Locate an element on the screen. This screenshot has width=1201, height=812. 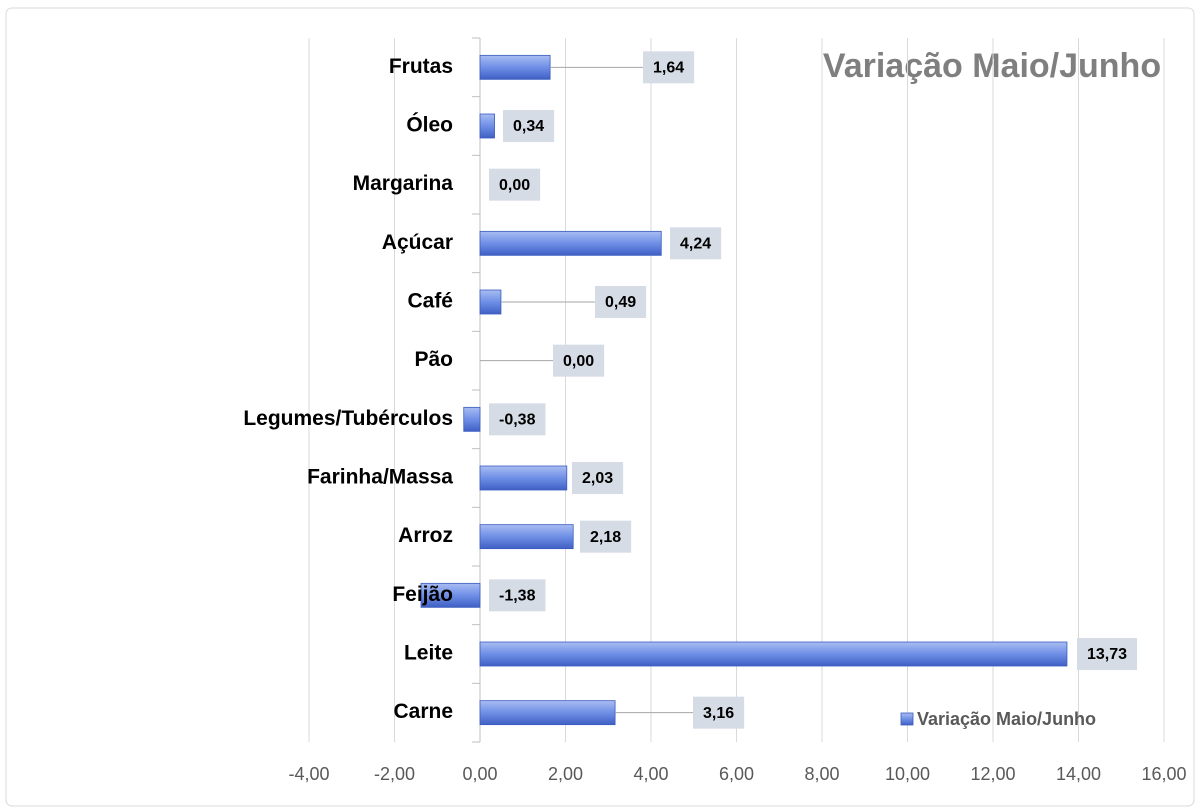
y-tick-label: Café is located at coordinates (430, 301).